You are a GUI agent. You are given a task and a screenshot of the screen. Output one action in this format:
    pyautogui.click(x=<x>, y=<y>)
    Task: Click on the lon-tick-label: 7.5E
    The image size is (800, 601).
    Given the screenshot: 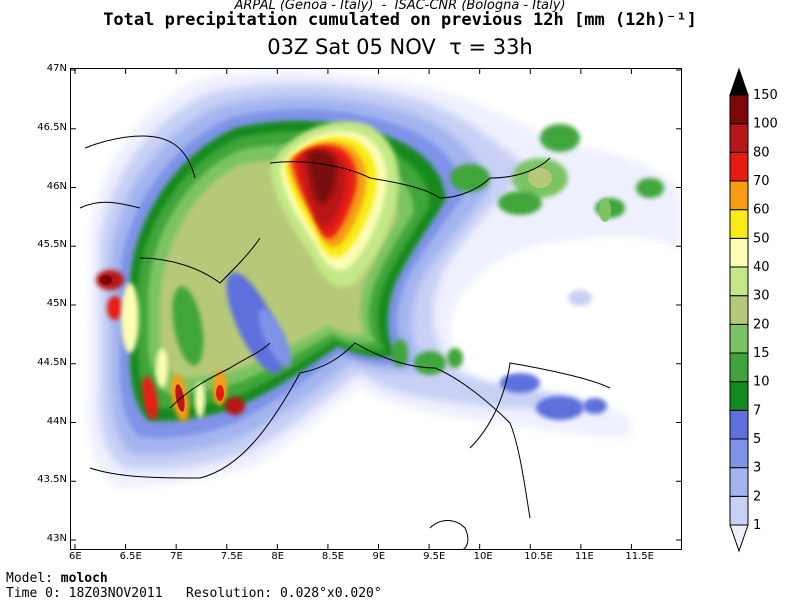 What is the action you would take?
    pyautogui.click(x=231, y=556)
    